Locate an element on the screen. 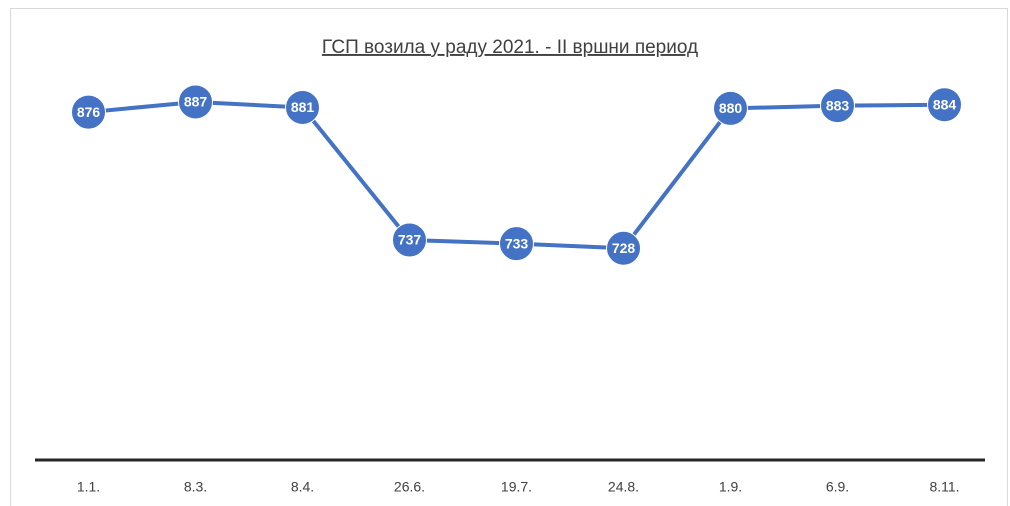 This screenshot has height=506, width=1010. data-label: 733 is located at coordinates (517, 243).